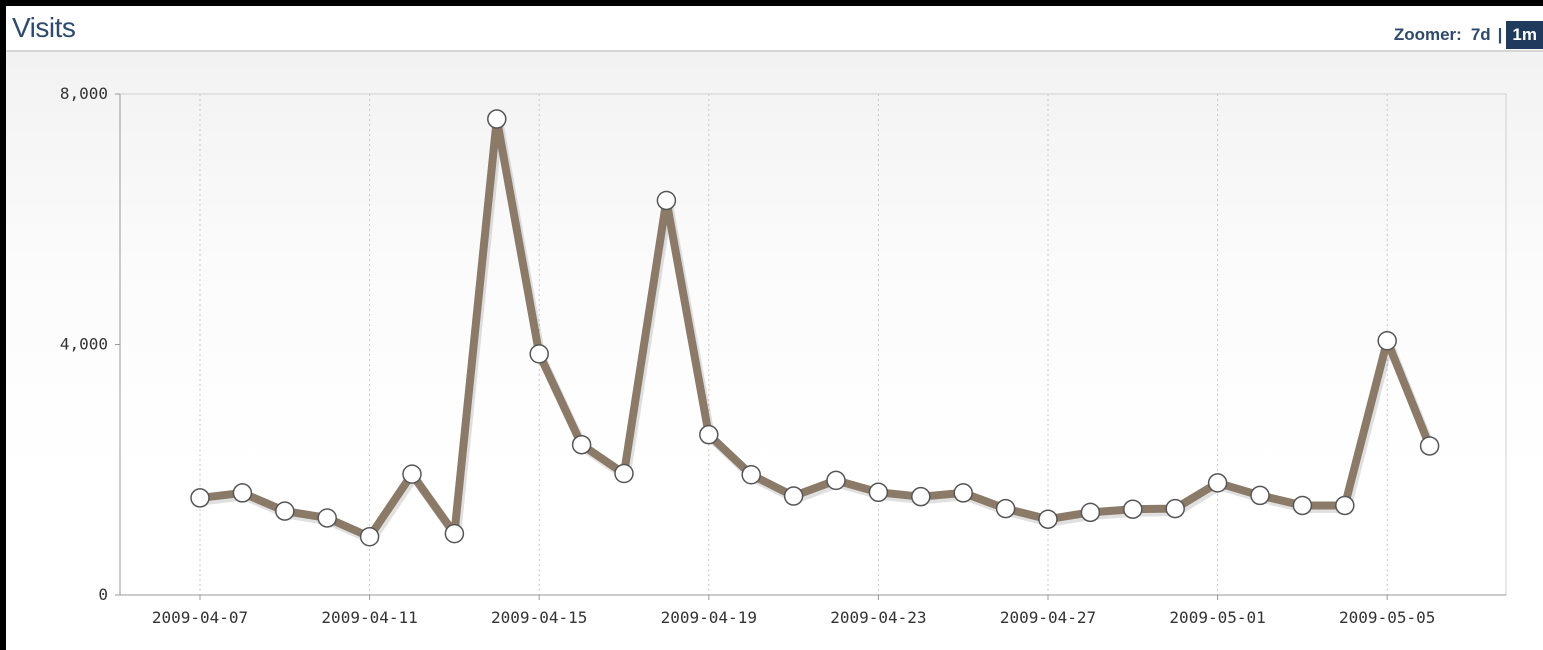 The image size is (1543, 650). Describe the element at coordinates (3, 325) in the screenshot. I see `left-border` at that location.